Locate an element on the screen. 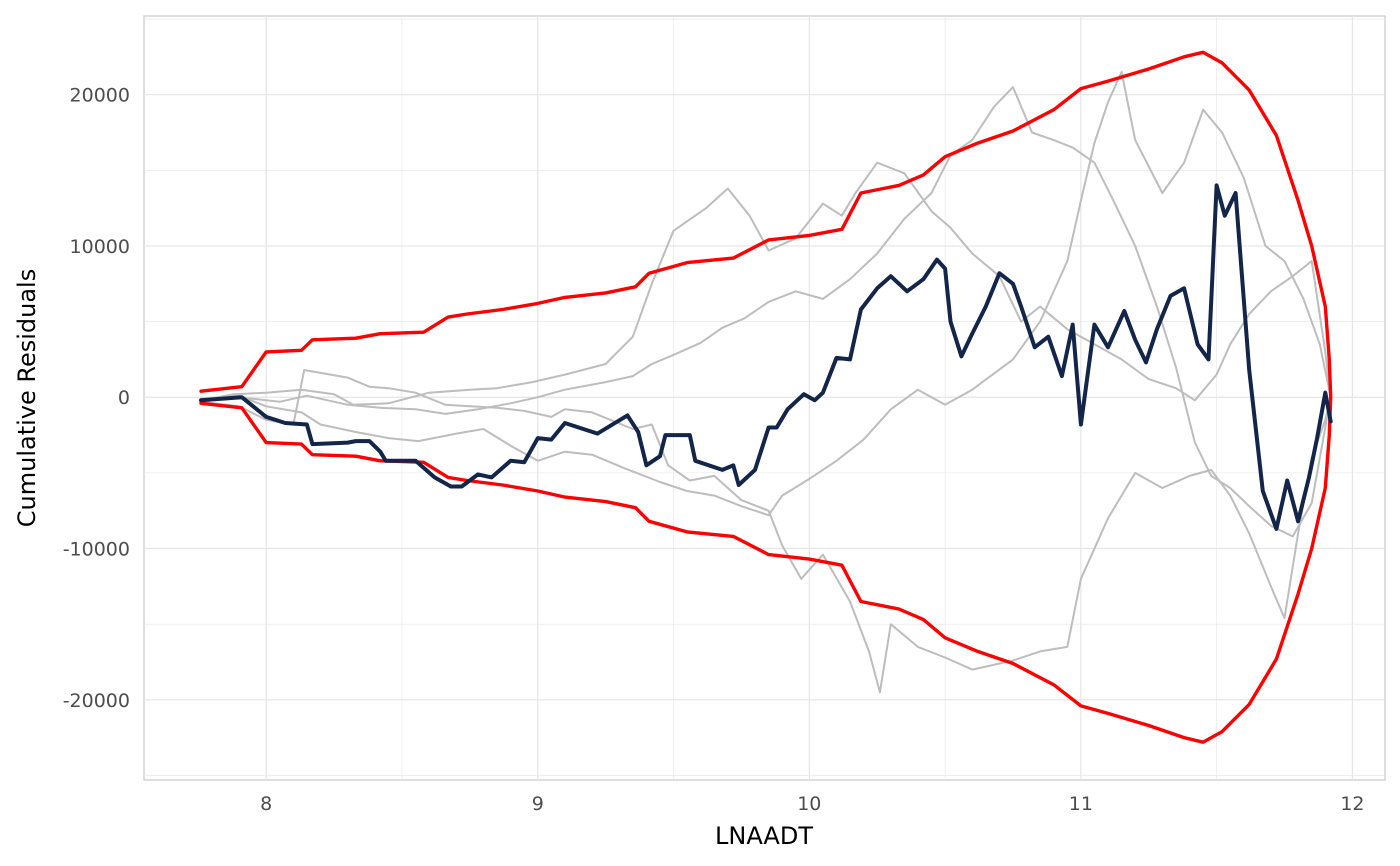 Image resolution: width=1400 pixels, height=866 pixels. x-tick-label: 12 is located at coordinates (1352, 804).